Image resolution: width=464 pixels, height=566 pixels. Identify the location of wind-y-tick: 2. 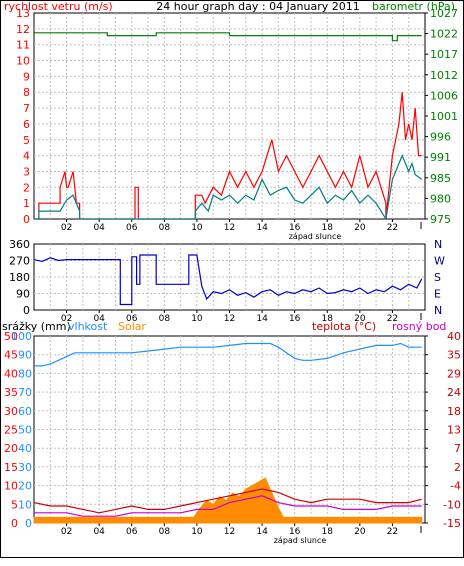
(26, 187).